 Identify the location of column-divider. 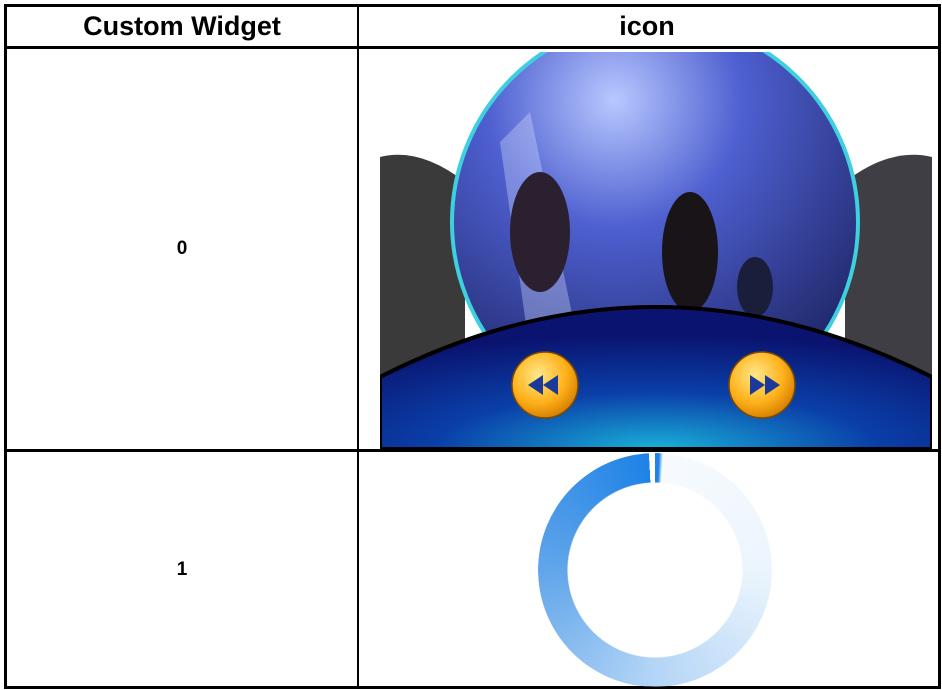
(358, 345).